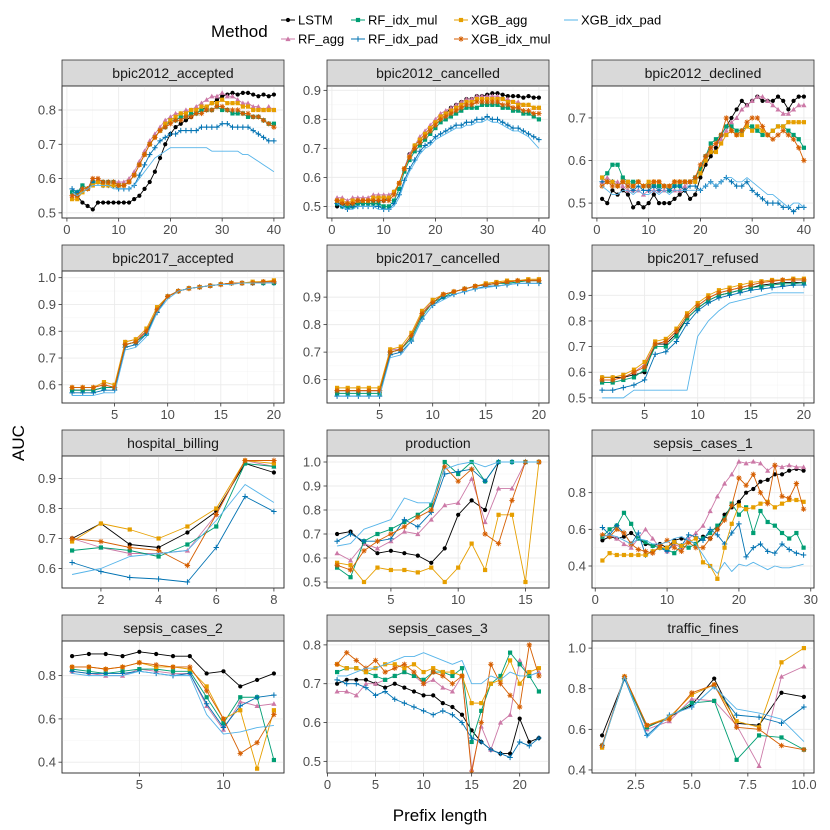  Describe the element at coordinates (703, 152) in the screenshot. I see `panel-border` at that location.